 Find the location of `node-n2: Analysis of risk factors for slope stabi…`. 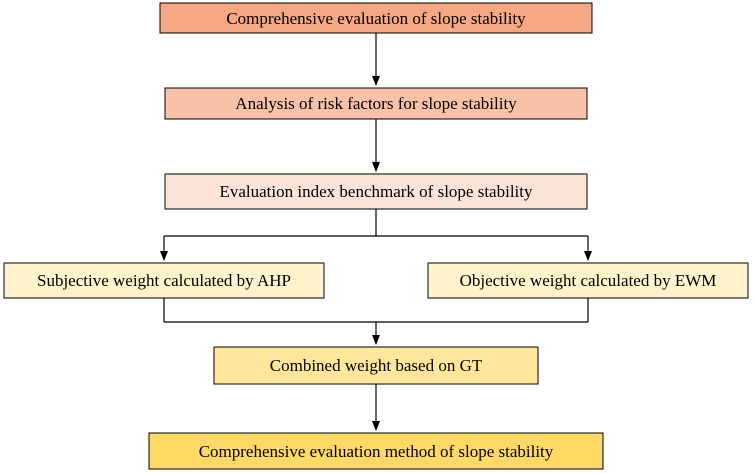

node-n2: Analysis of risk factors for slope stabi… is located at coordinates (376, 103).